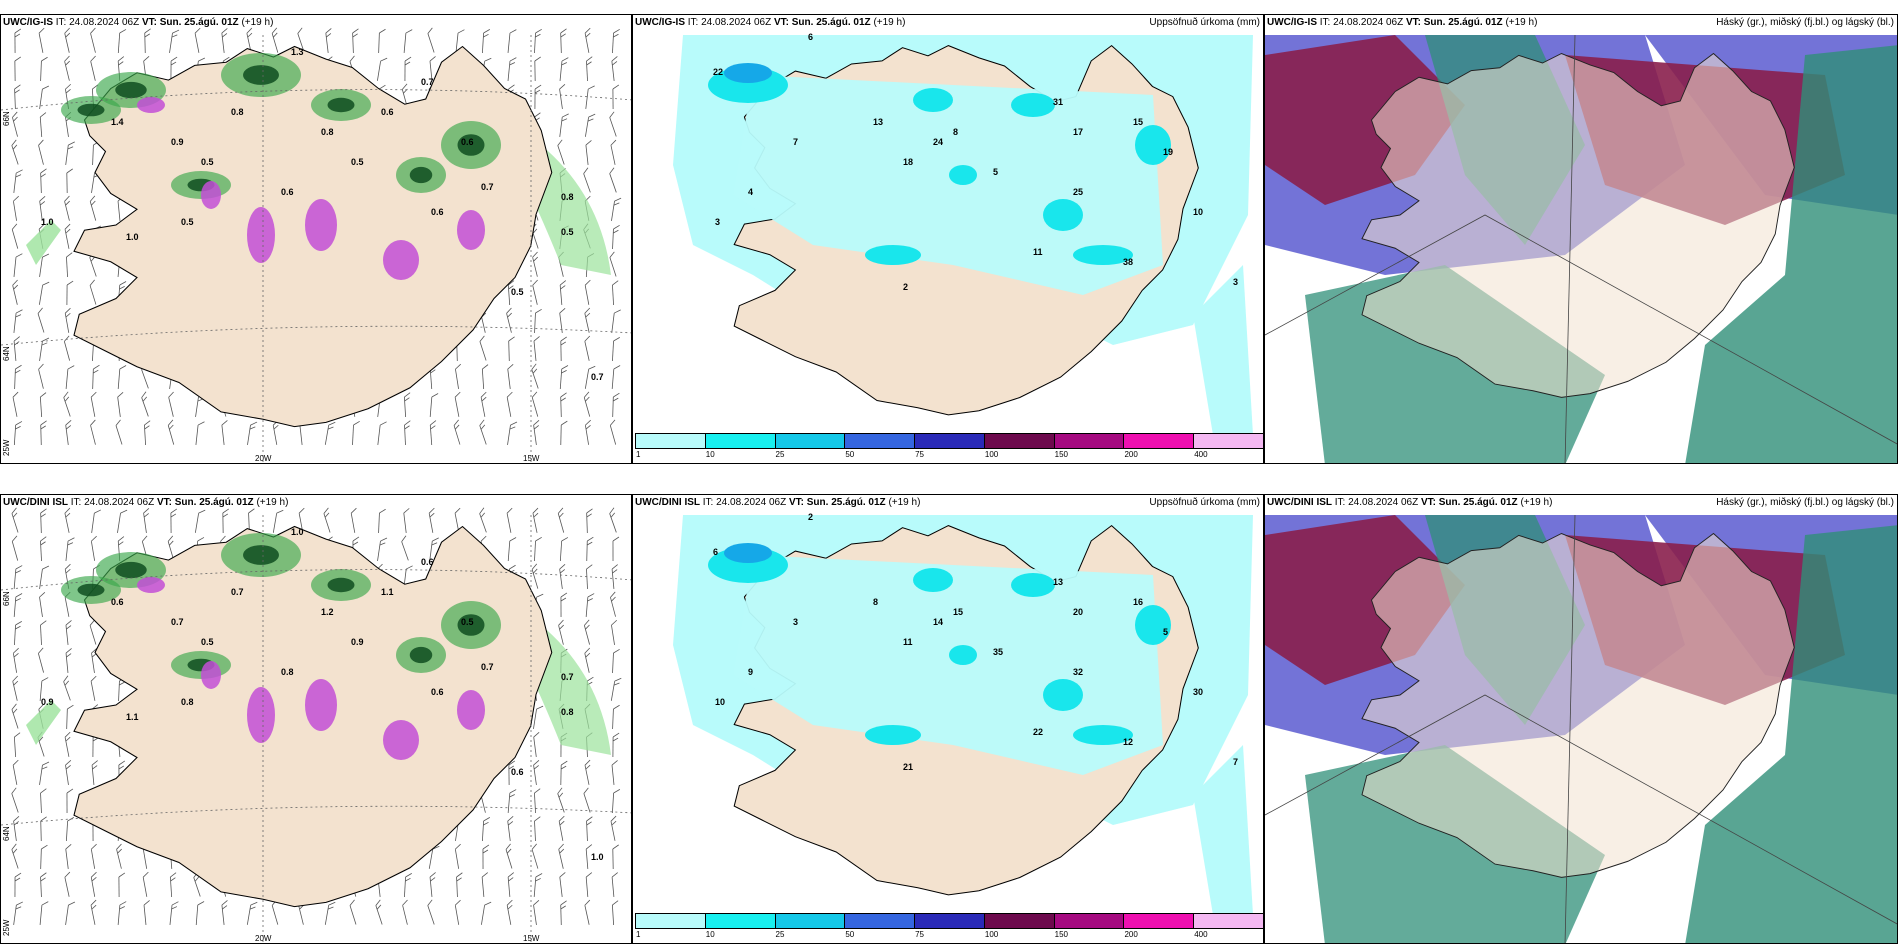 Image resolution: width=1900 pixels, height=950 pixels. What do you see at coordinates (1138, 122) in the screenshot?
I see `precip-value: 15` at bounding box center [1138, 122].